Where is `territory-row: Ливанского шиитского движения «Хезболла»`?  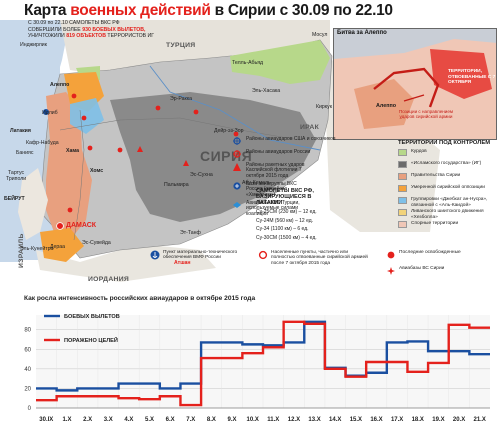
territory-row: Ливанского шиитского движения «Хезболла» is located at coordinates (448, 214).